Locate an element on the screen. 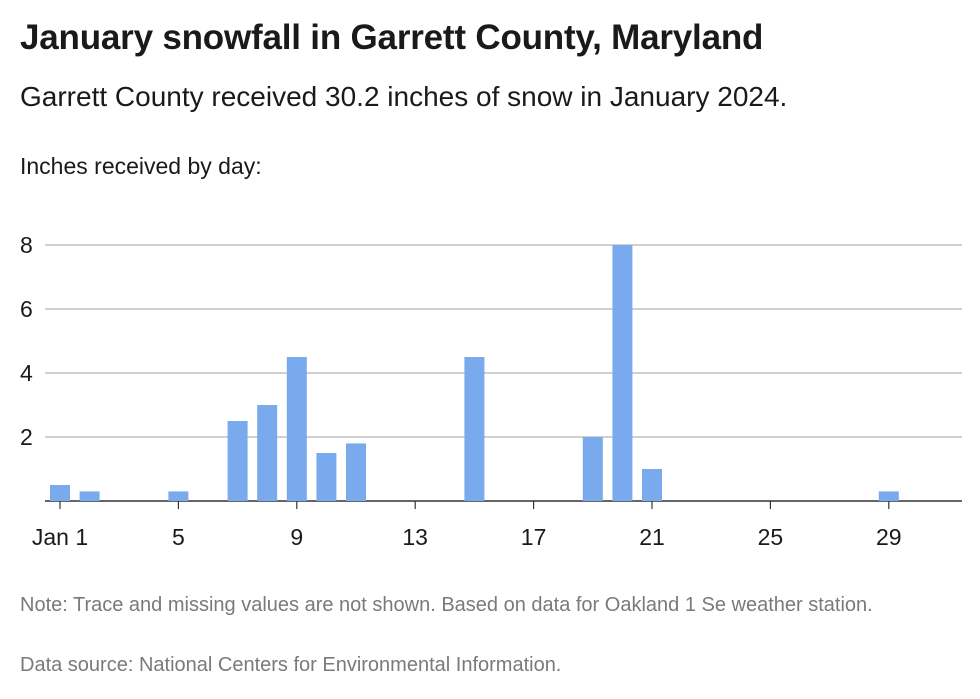 Image resolution: width=980 pixels, height=699 pixels. y-tick-labels: 2 4 6 8 is located at coordinates (26, 341).